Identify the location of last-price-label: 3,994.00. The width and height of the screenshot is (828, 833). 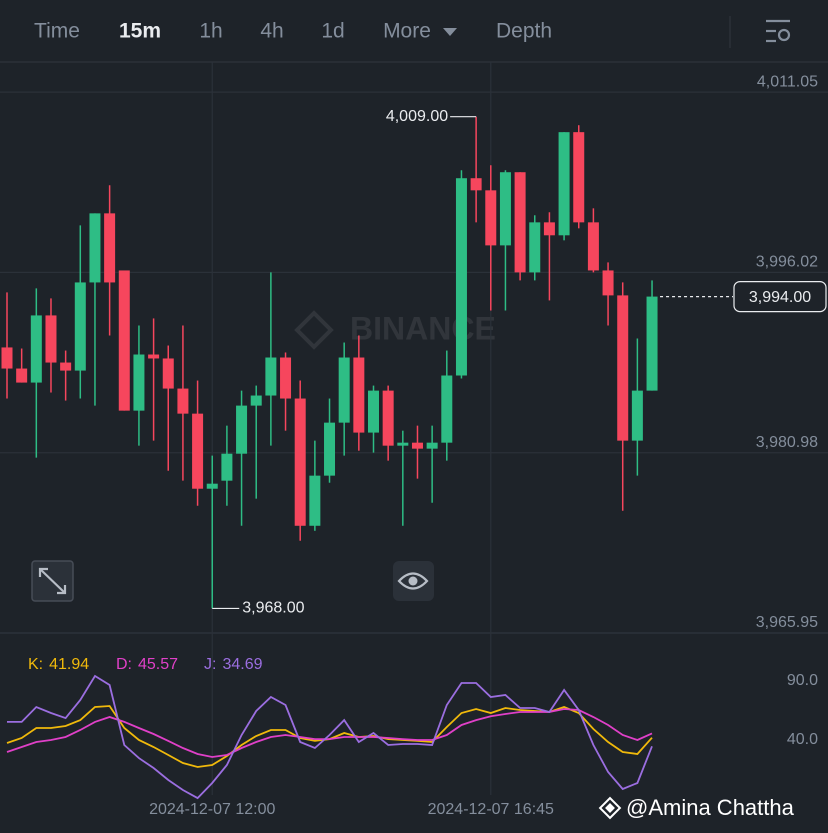
(780, 297).